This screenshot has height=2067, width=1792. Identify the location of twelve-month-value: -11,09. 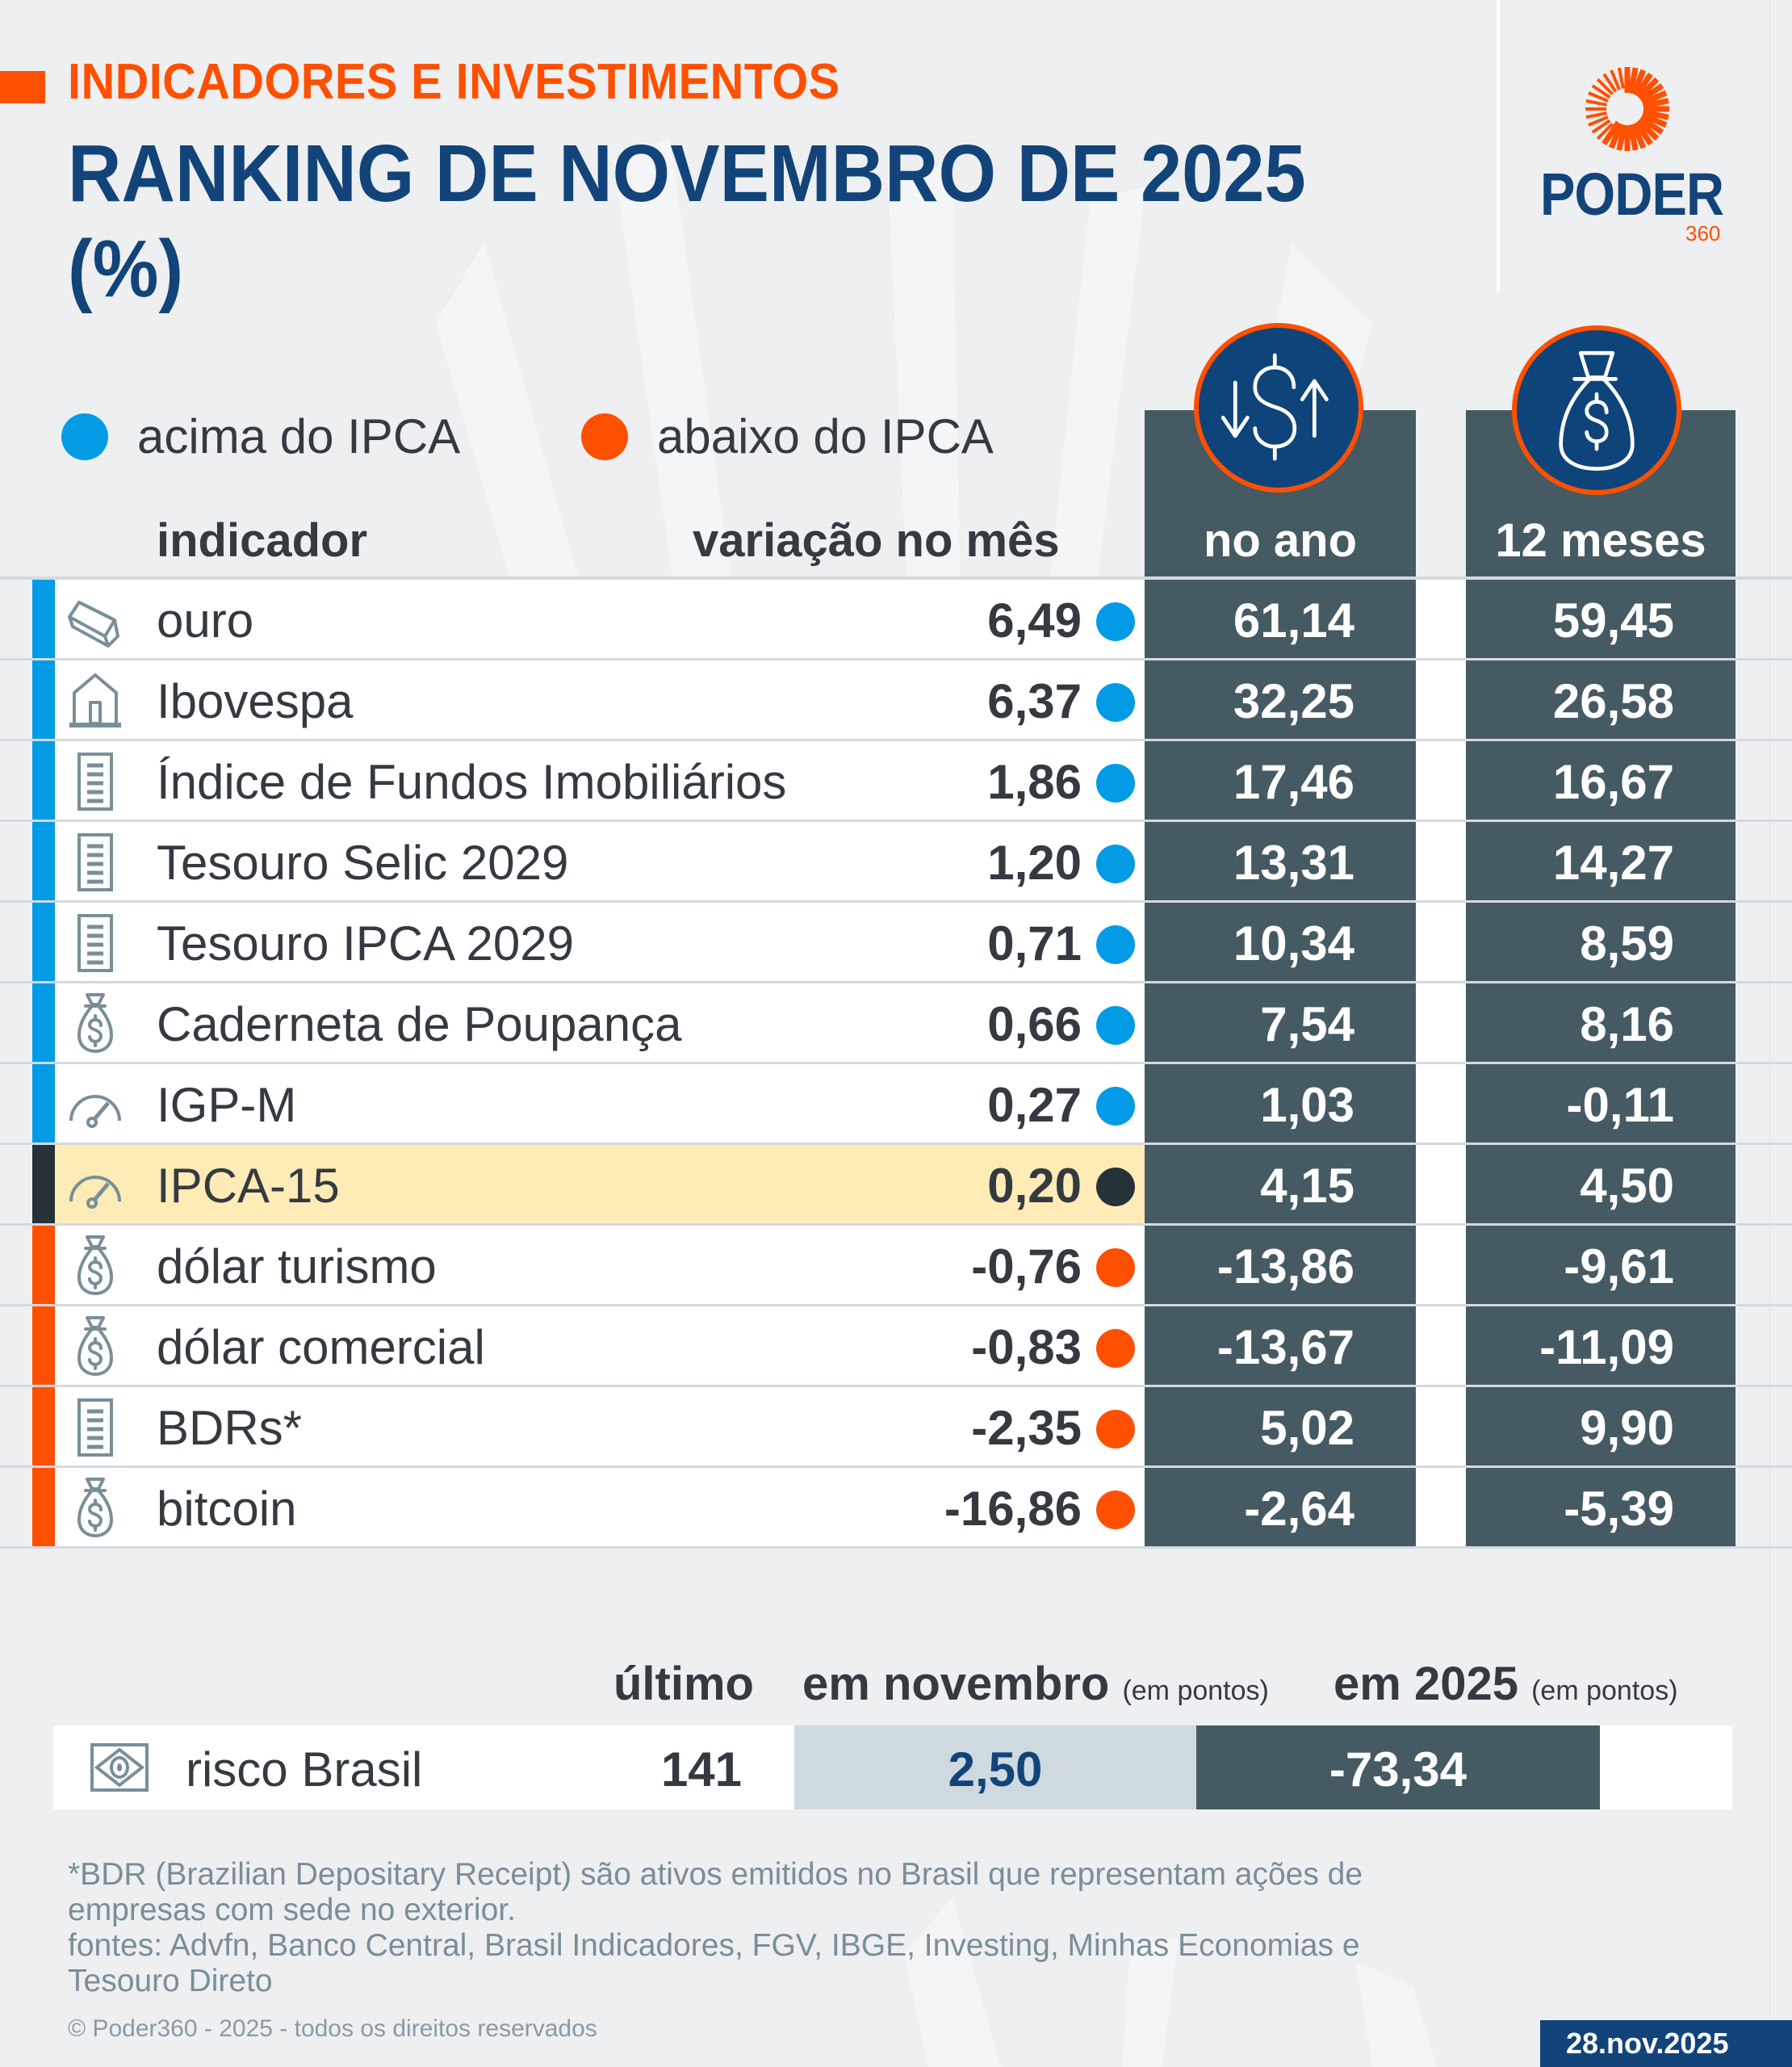
(1607, 1347).